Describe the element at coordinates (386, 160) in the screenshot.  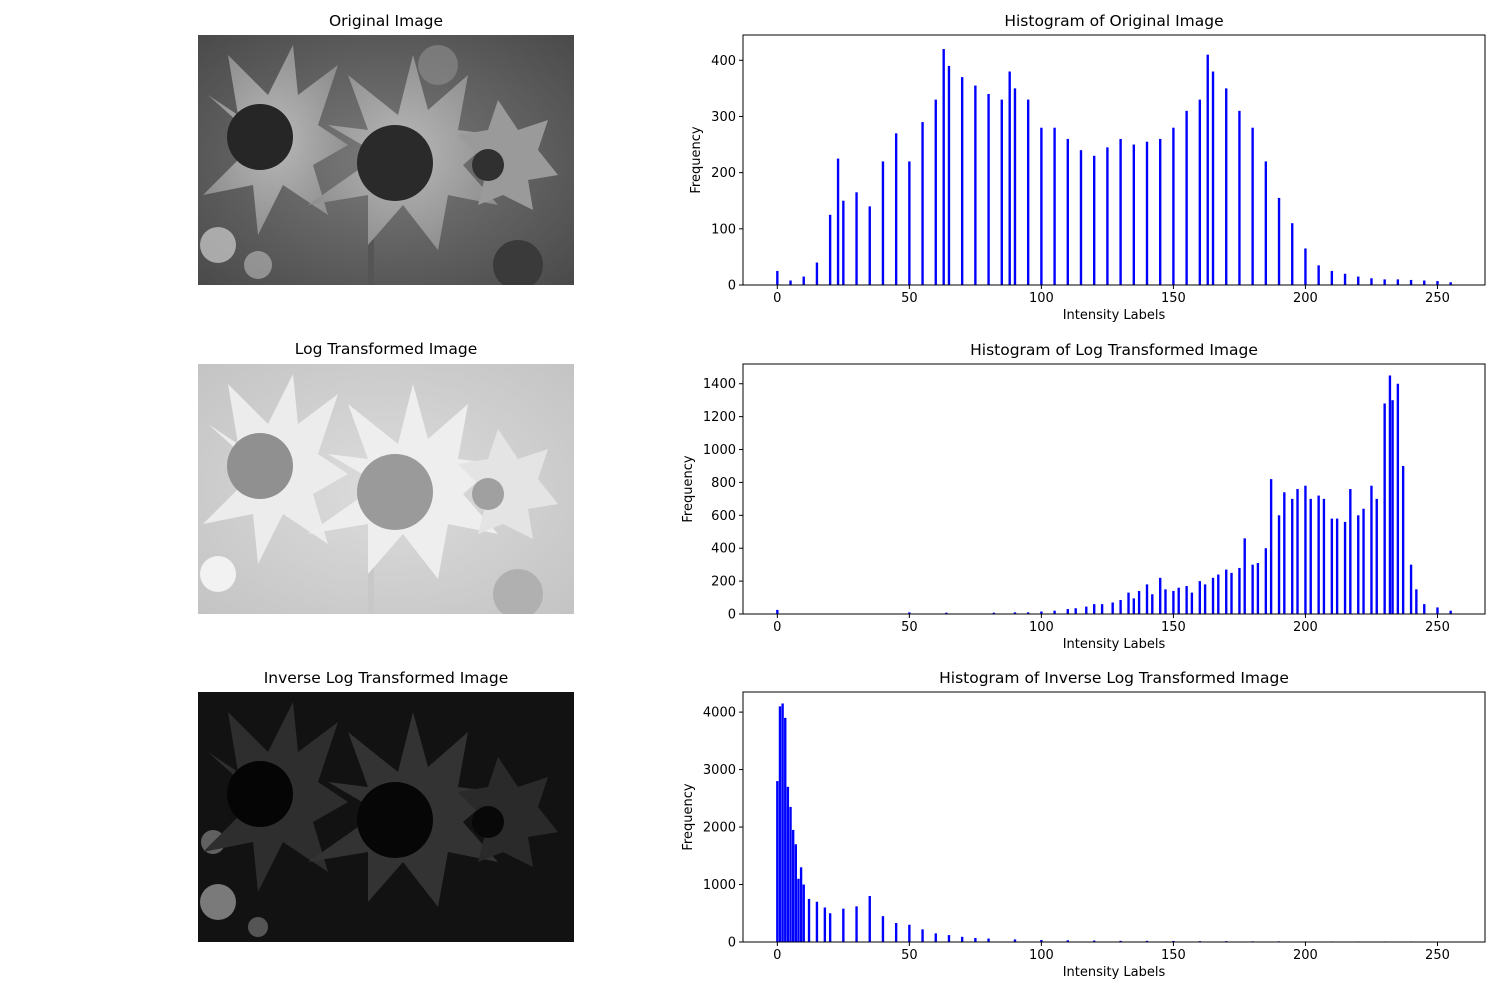
I see `original-image` at that location.